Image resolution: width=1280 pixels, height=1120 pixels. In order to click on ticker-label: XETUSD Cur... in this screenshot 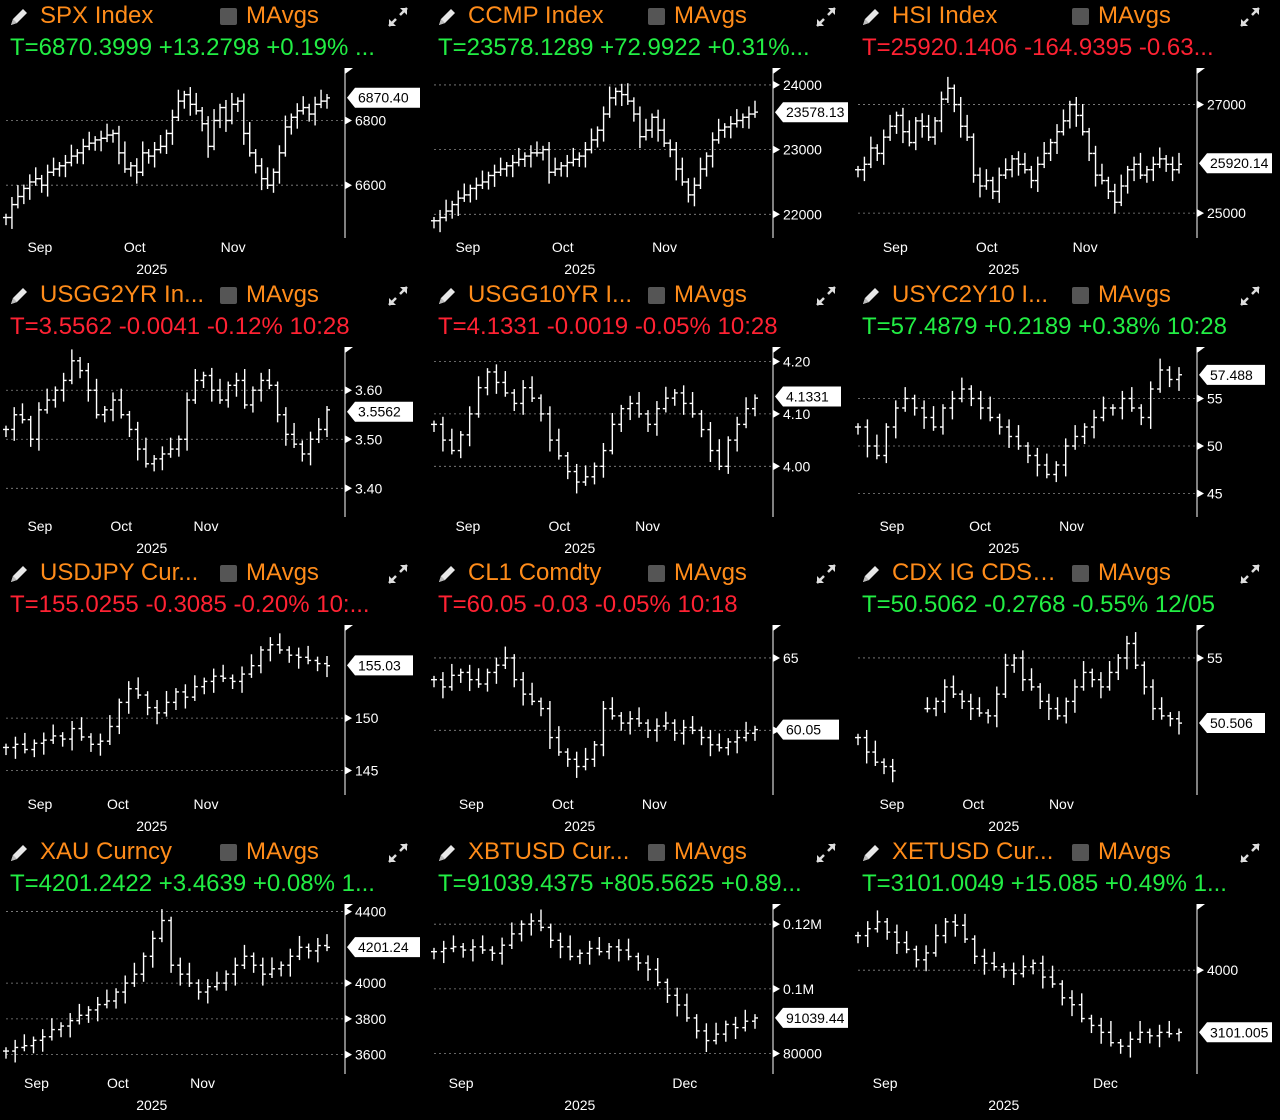, I will do `click(973, 851)`.